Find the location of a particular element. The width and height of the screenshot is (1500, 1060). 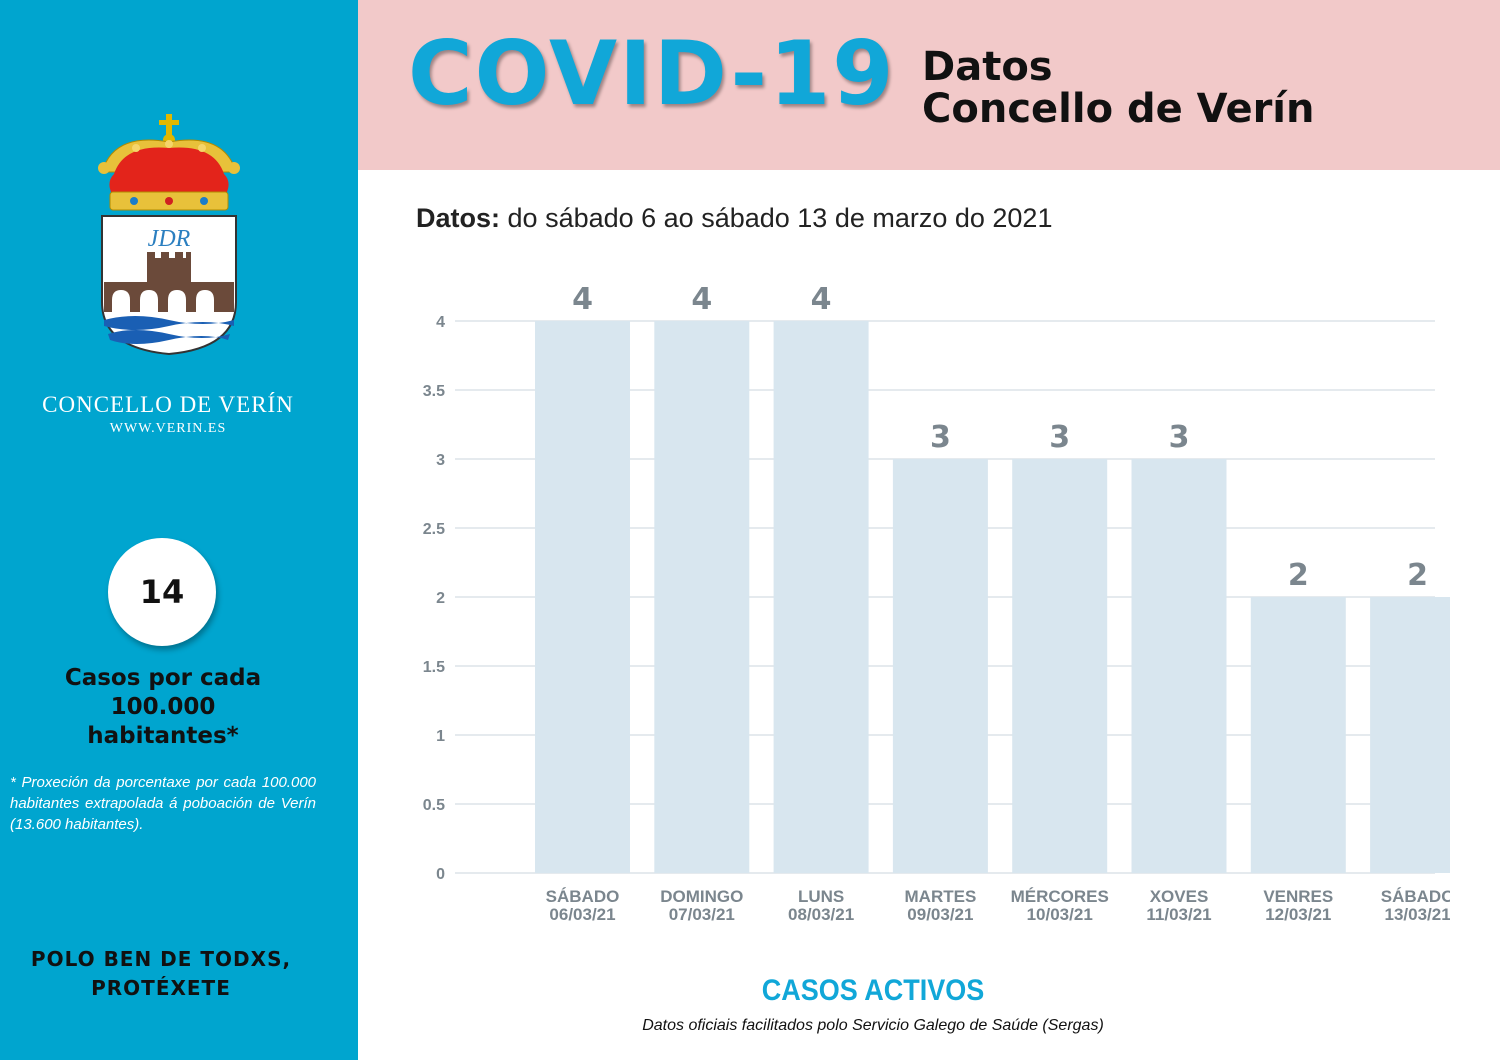

x-tick-label-date: 13/03/21 is located at coordinates (1417, 914).